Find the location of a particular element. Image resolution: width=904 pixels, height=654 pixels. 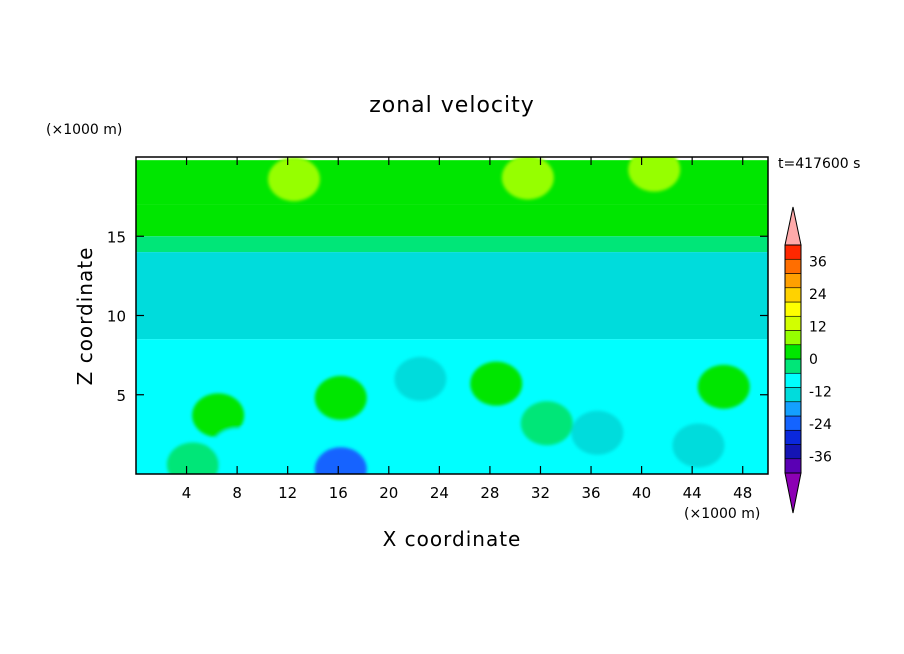

y-tick-label: 5 is located at coordinates (121, 396).